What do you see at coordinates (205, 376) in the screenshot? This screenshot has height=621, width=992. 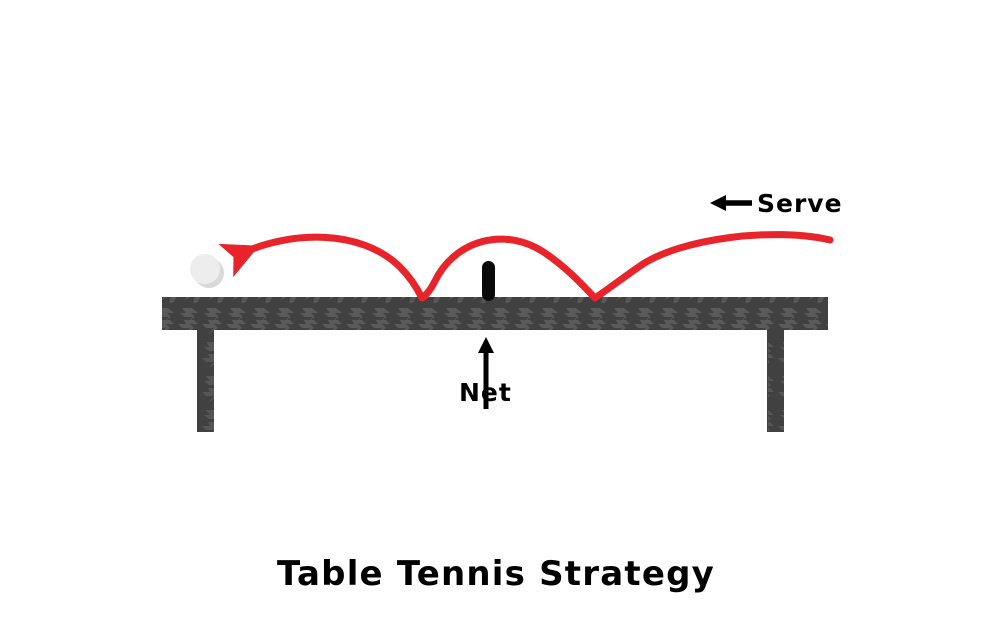 I see `table-leg-left` at bounding box center [205, 376].